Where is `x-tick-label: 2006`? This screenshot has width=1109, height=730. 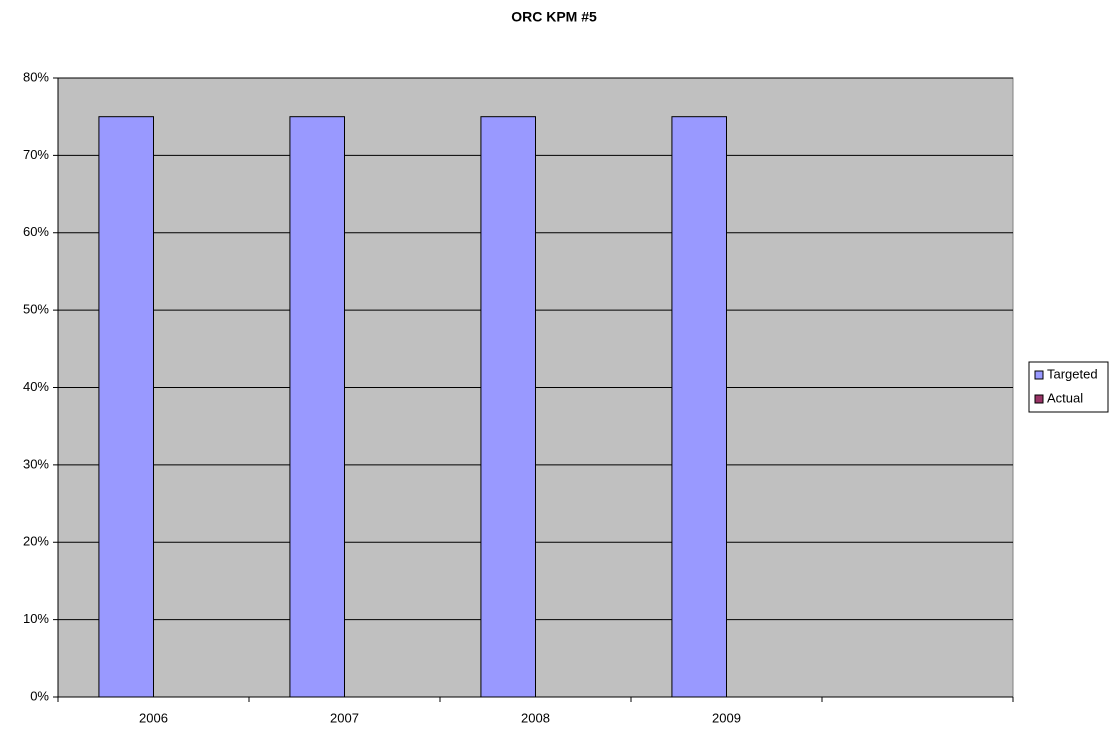 x-tick-label: 2006 is located at coordinates (153, 717).